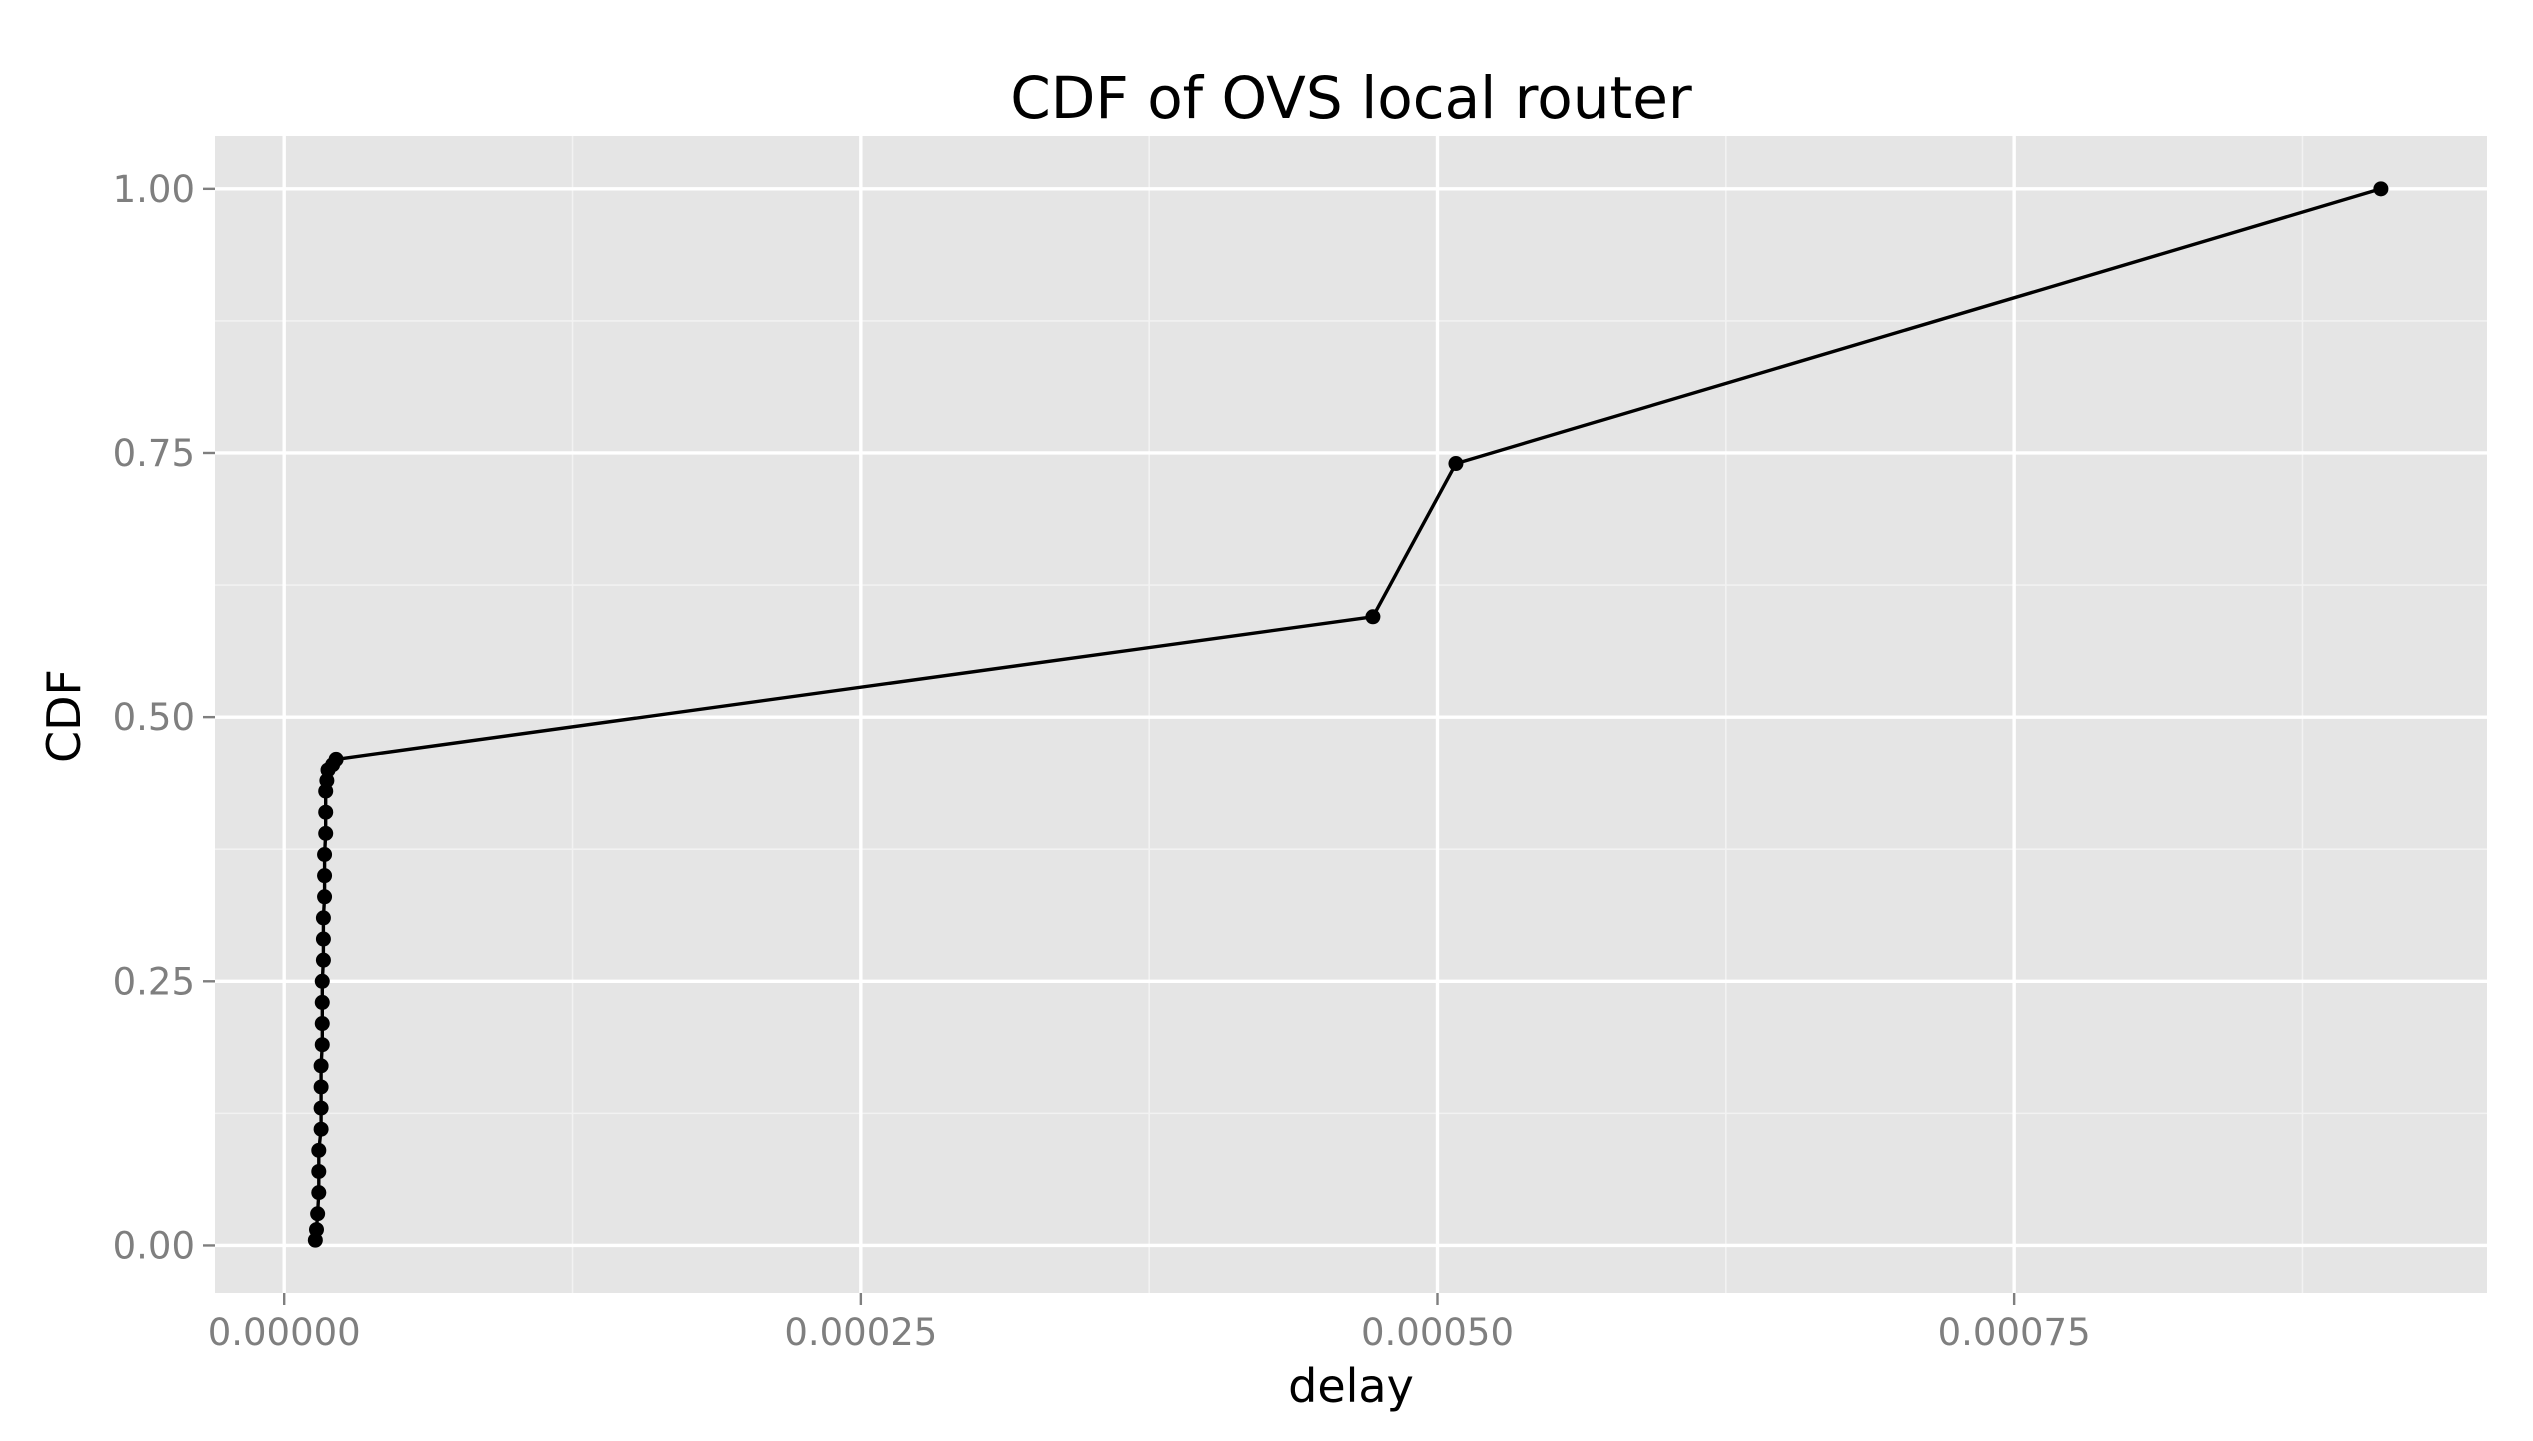 The height and width of the screenshot is (1441, 2533). I want to click on y-tick-label: 0.75, so click(154, 453).